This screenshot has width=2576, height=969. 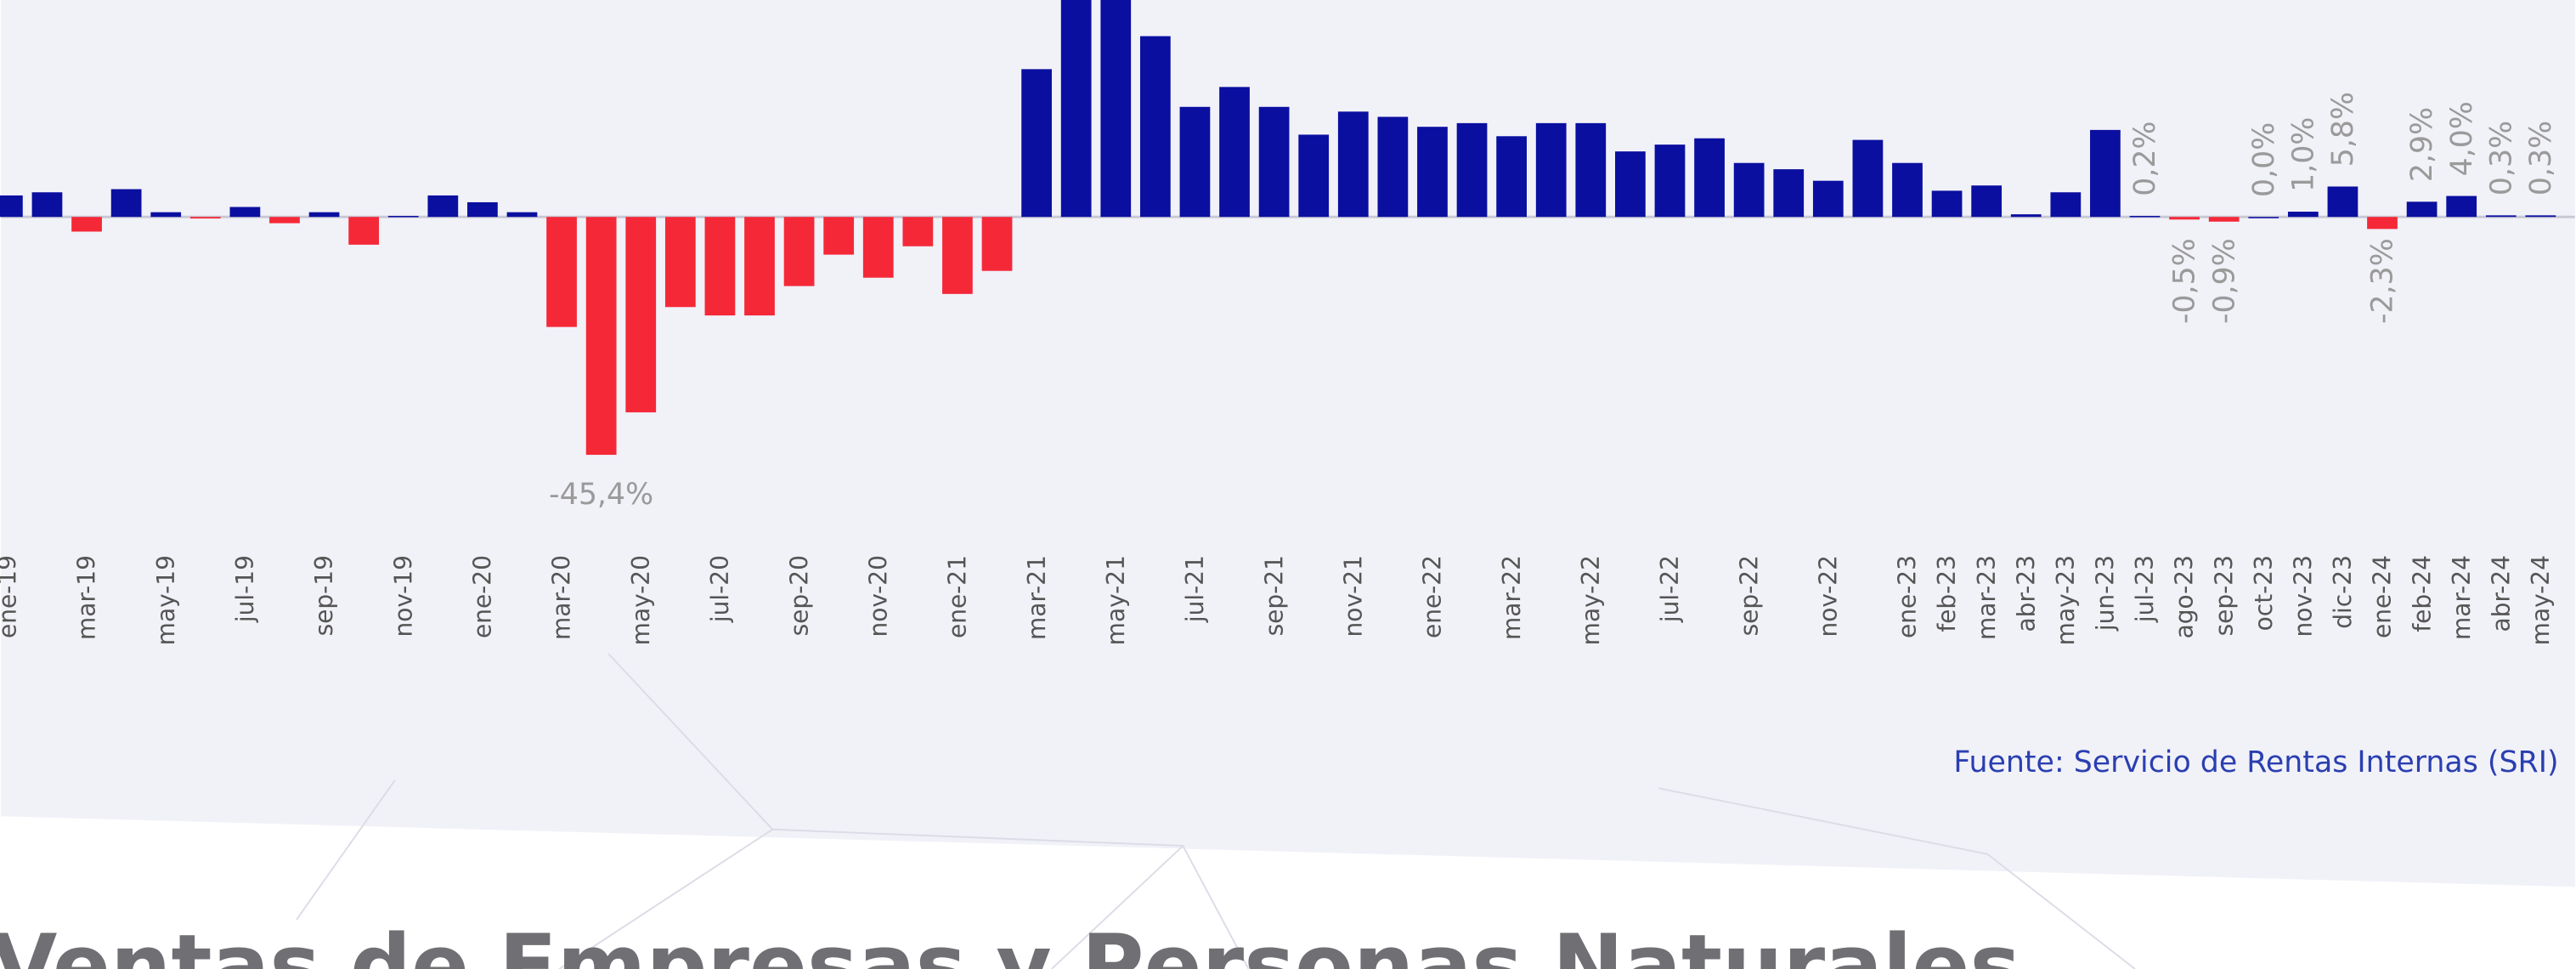 What do you see at coordinates (878, 596) in the screenshot?
I see `x-tick-label: nov-20` at bounding box center [878, 596].